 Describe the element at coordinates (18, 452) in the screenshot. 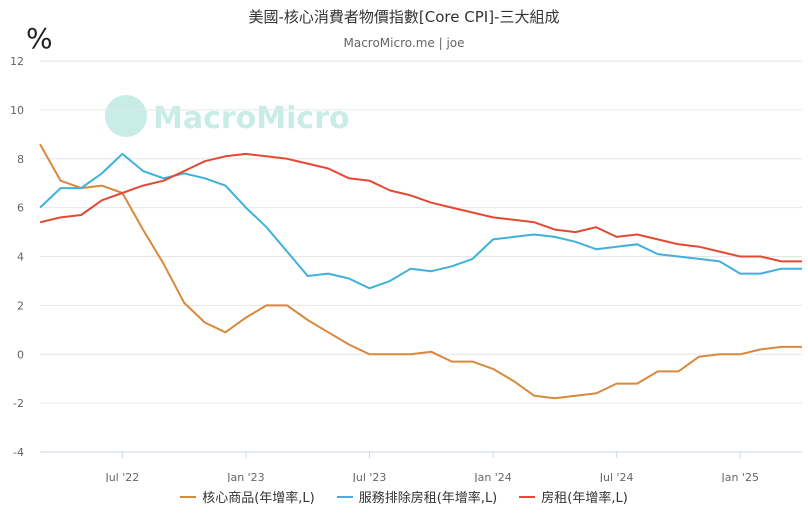

I see `y-tick-label: -4` at that location.